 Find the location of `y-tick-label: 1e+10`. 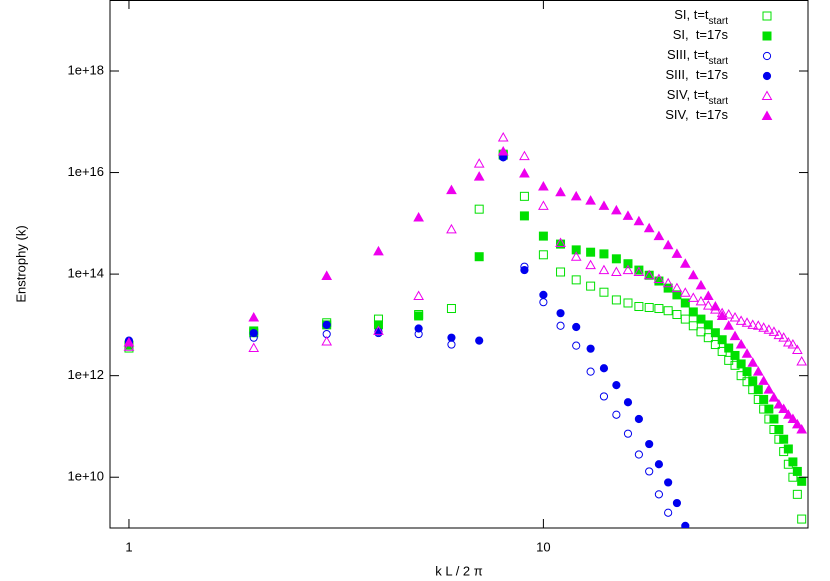

y-tick-label: 1e+10 is located at coordinates (85, 476).